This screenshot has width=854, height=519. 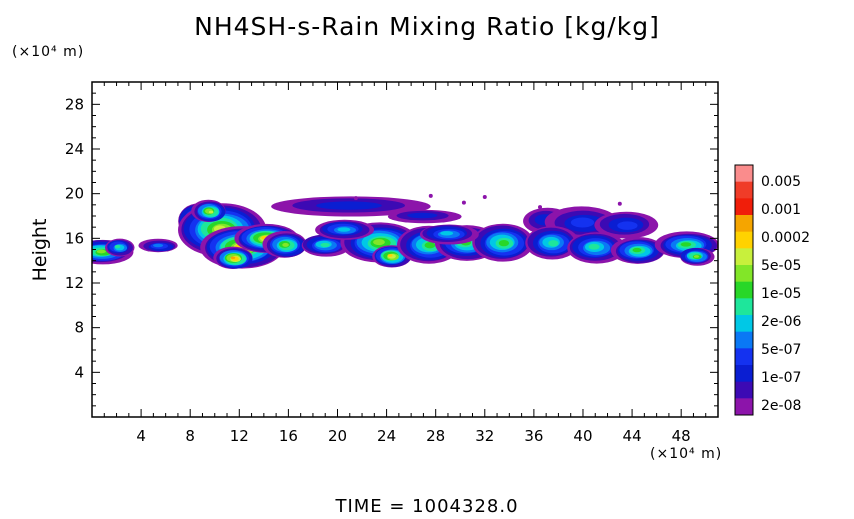 I want to click on colorbar-label: 5e-07, so click(x=781, y=350).